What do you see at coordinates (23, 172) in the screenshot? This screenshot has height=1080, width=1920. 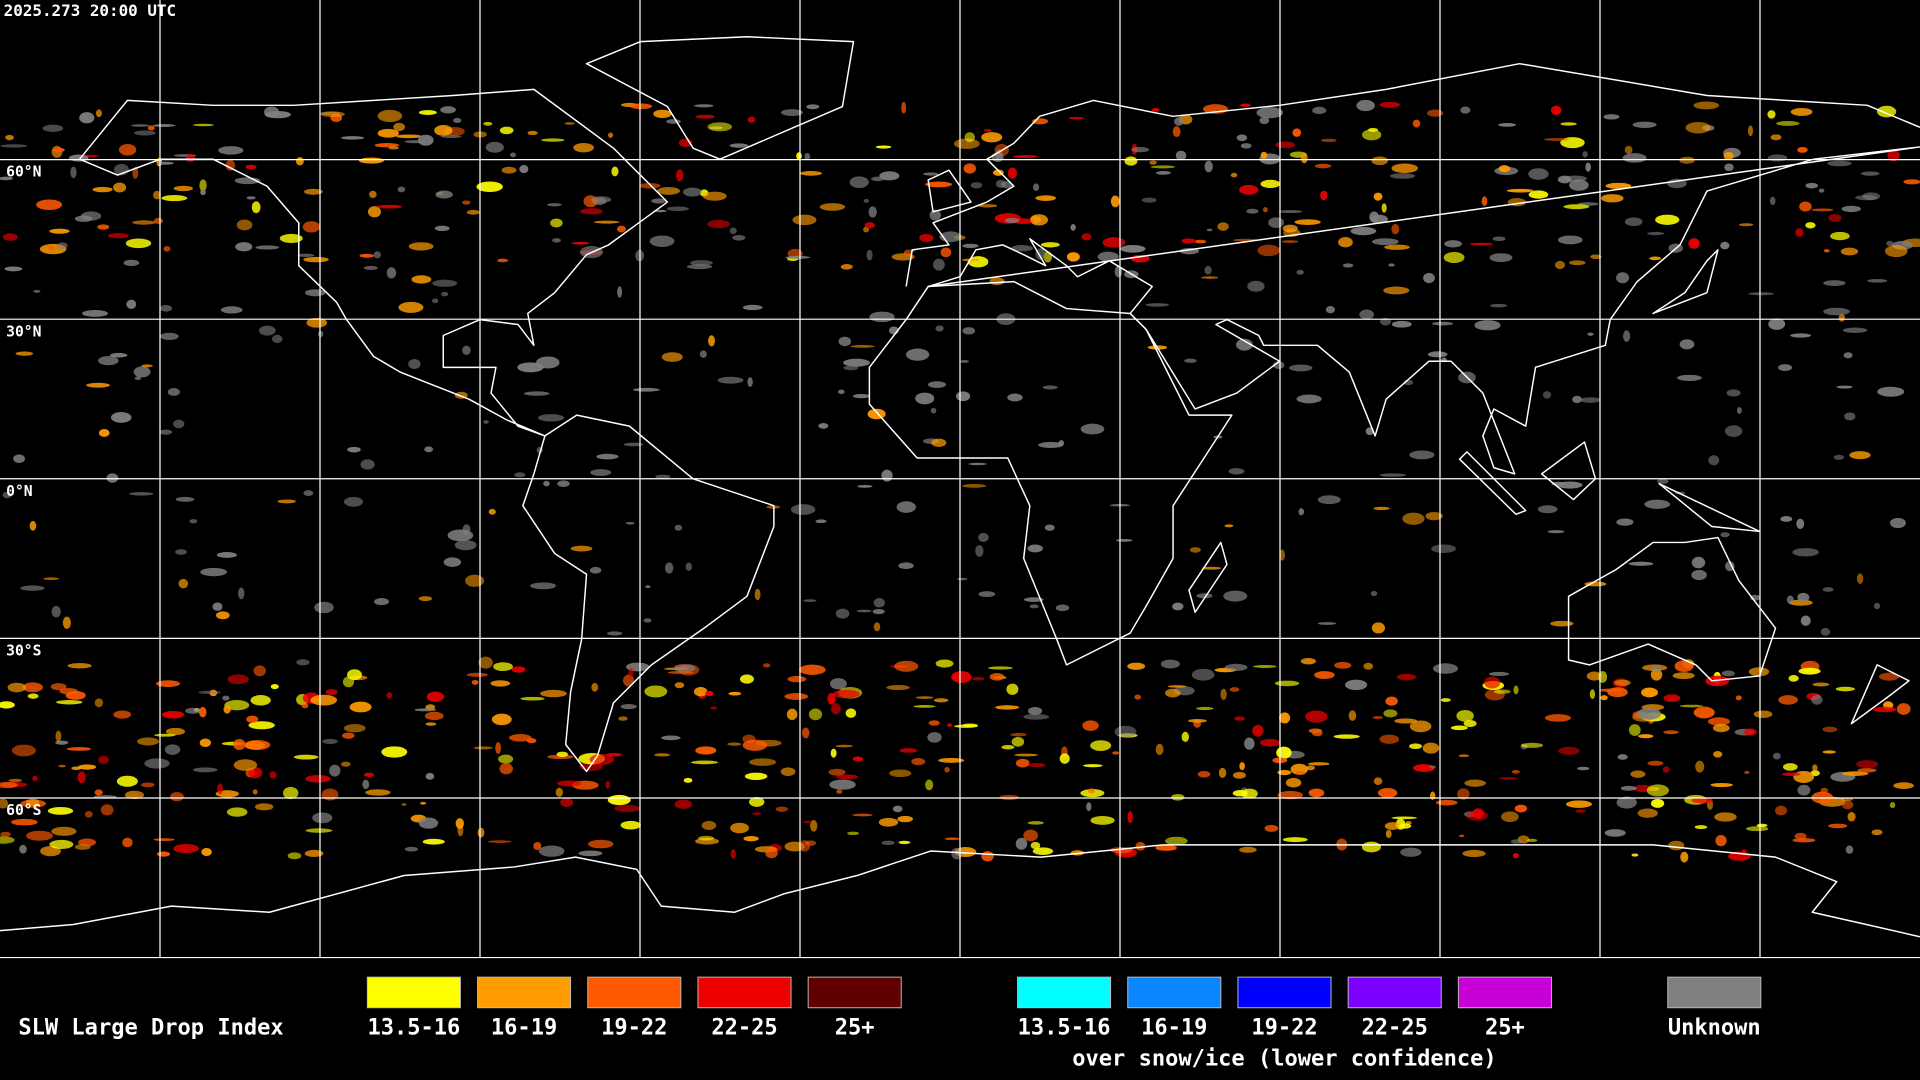 I see `latitude-label: 60°N` at bounding box center [23, 172].